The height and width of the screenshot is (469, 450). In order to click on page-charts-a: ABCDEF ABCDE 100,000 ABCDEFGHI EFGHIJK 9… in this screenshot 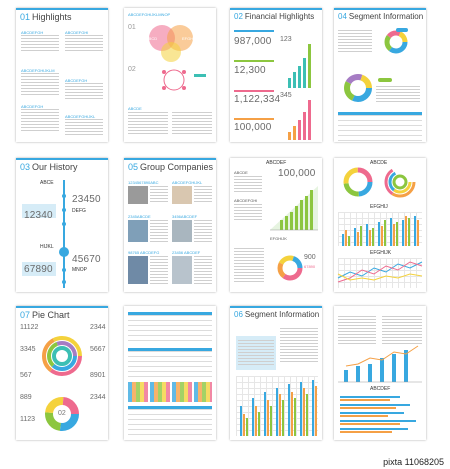, I will do `click(276, 225)`.